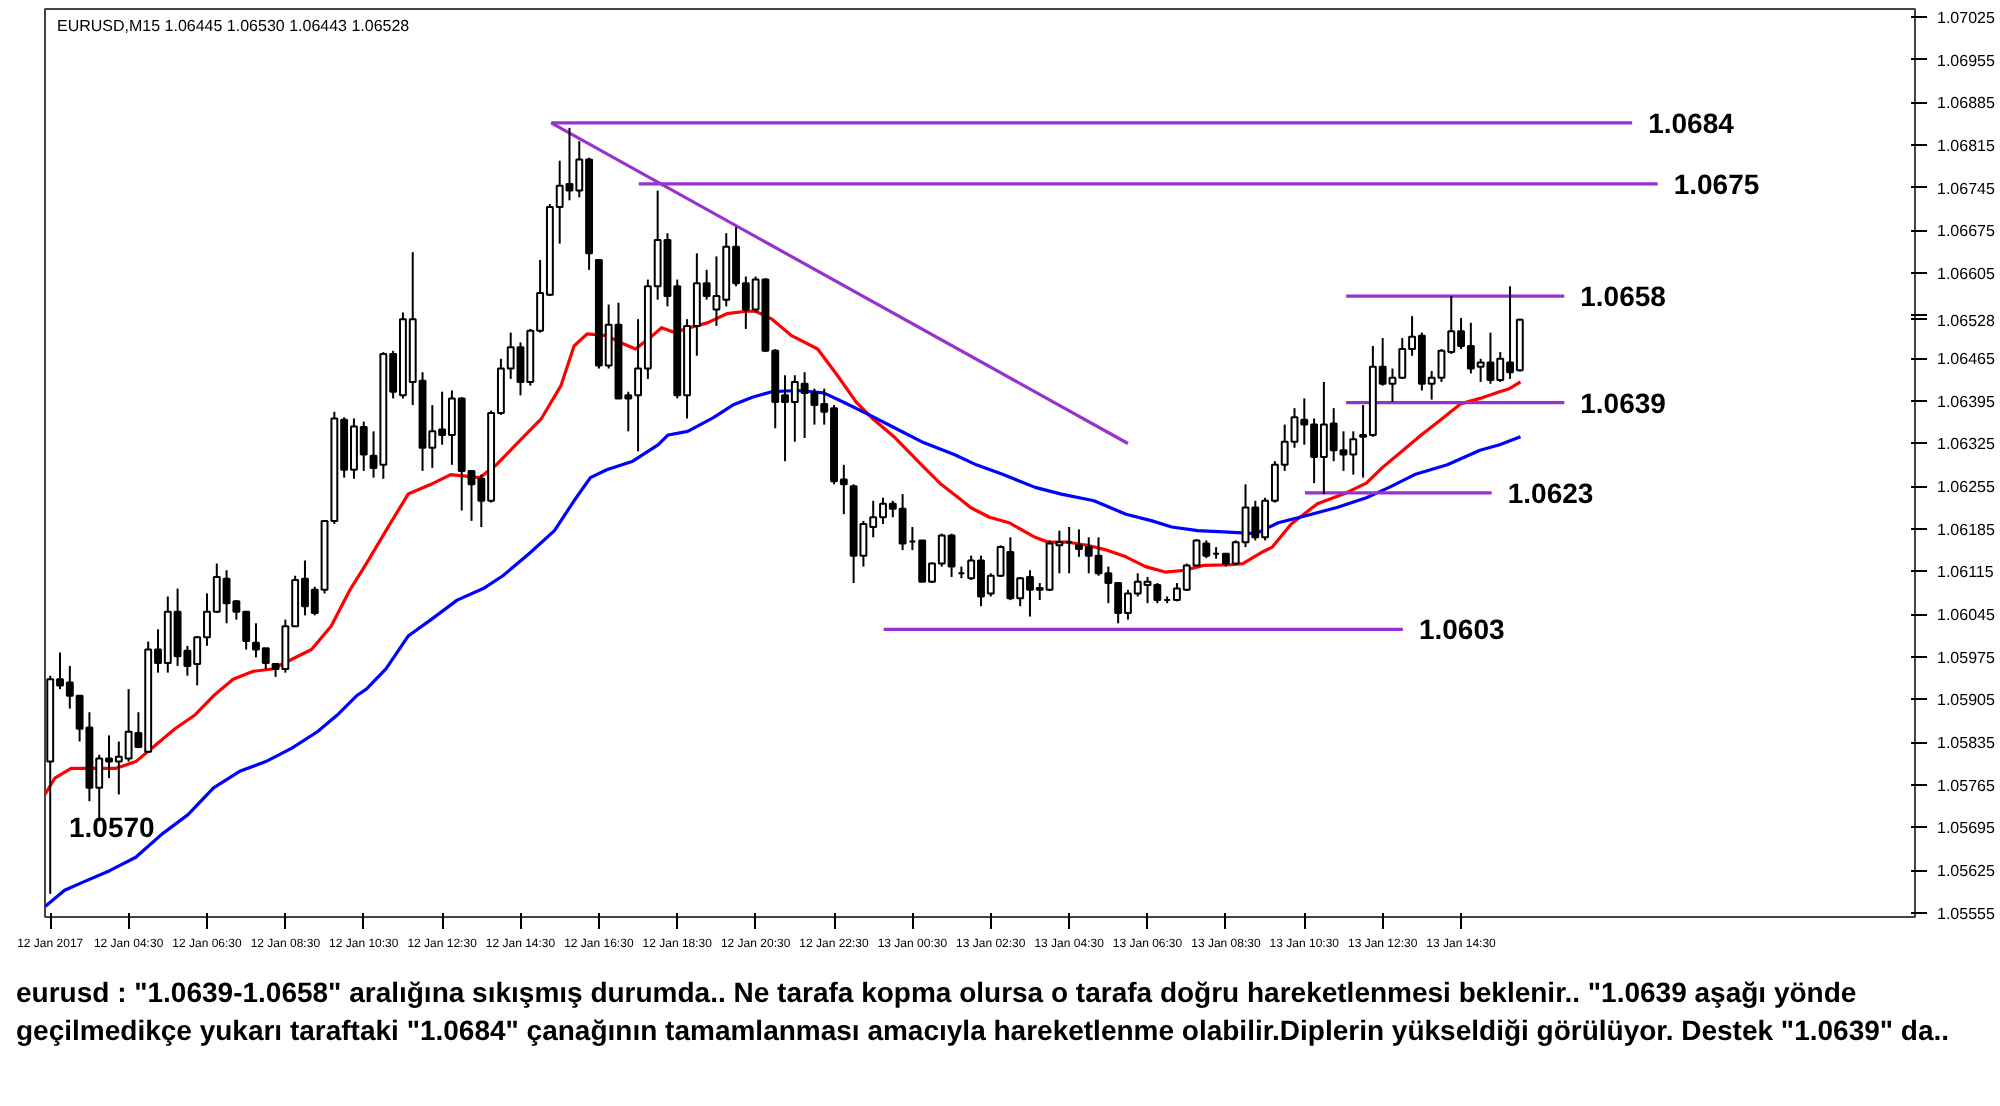 Image resolution: width=2000 pixels, height=1106 pixels. Describe the element at coordinates (1966, 17) in the screenshot. I see `y-tick-label: 1.07025` at that location.